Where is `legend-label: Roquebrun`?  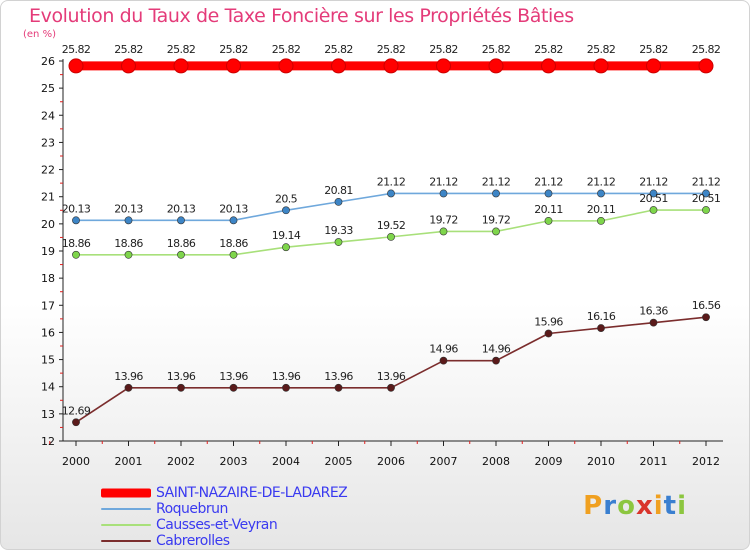 legend-label: Roquebrun is located at coordinates (192, 509).